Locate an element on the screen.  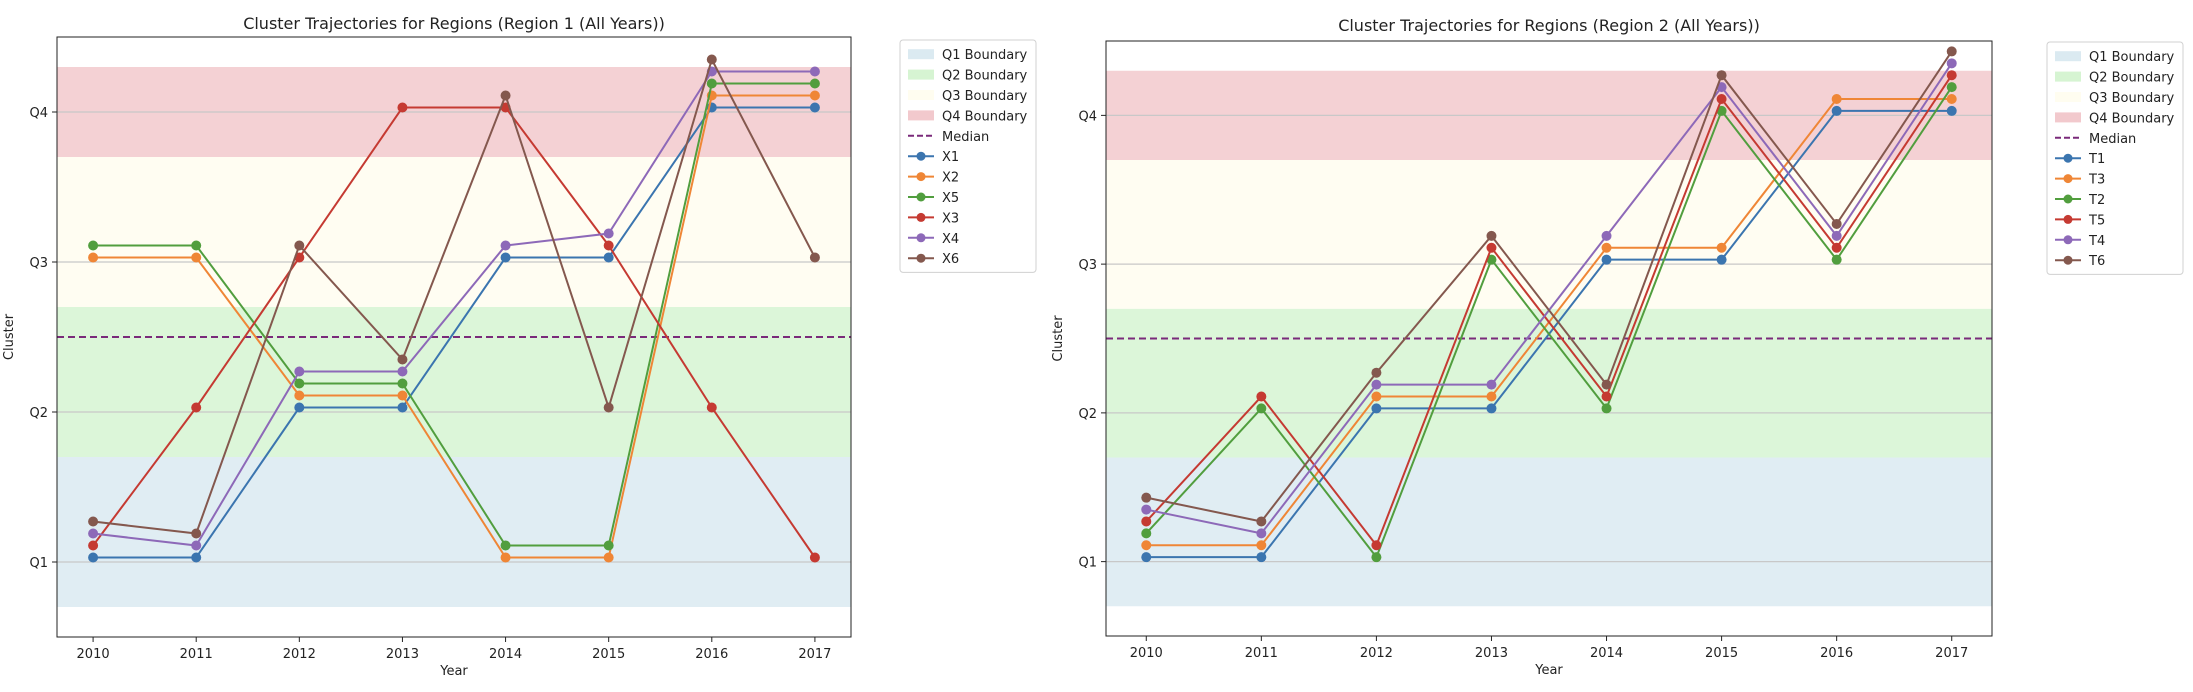
legend-label: T6 is located at coordinates (2096, 261).